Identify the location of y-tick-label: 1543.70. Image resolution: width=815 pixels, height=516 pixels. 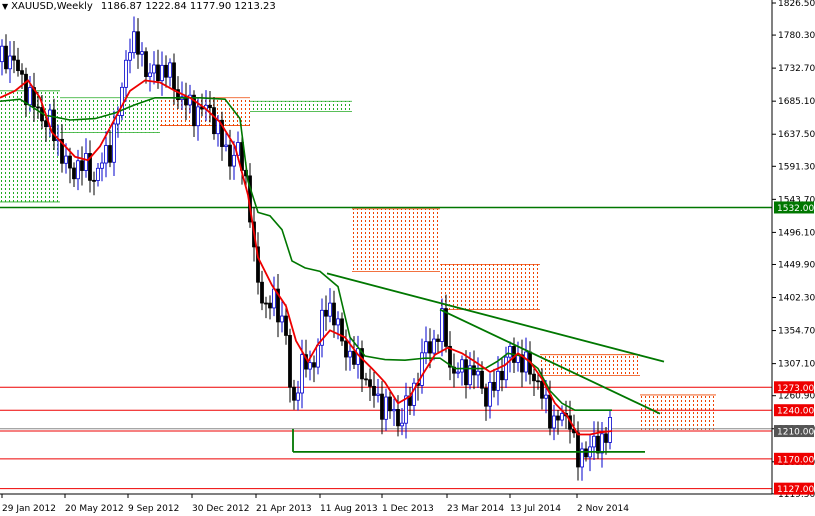
(796, 200).